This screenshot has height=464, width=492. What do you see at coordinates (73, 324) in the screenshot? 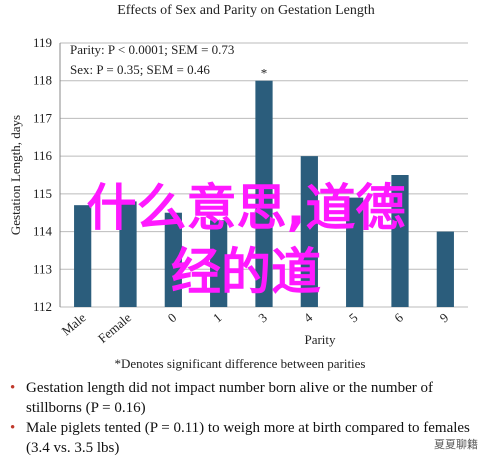
I see `x-tick-label: Male` at bounding box center [73, 324].